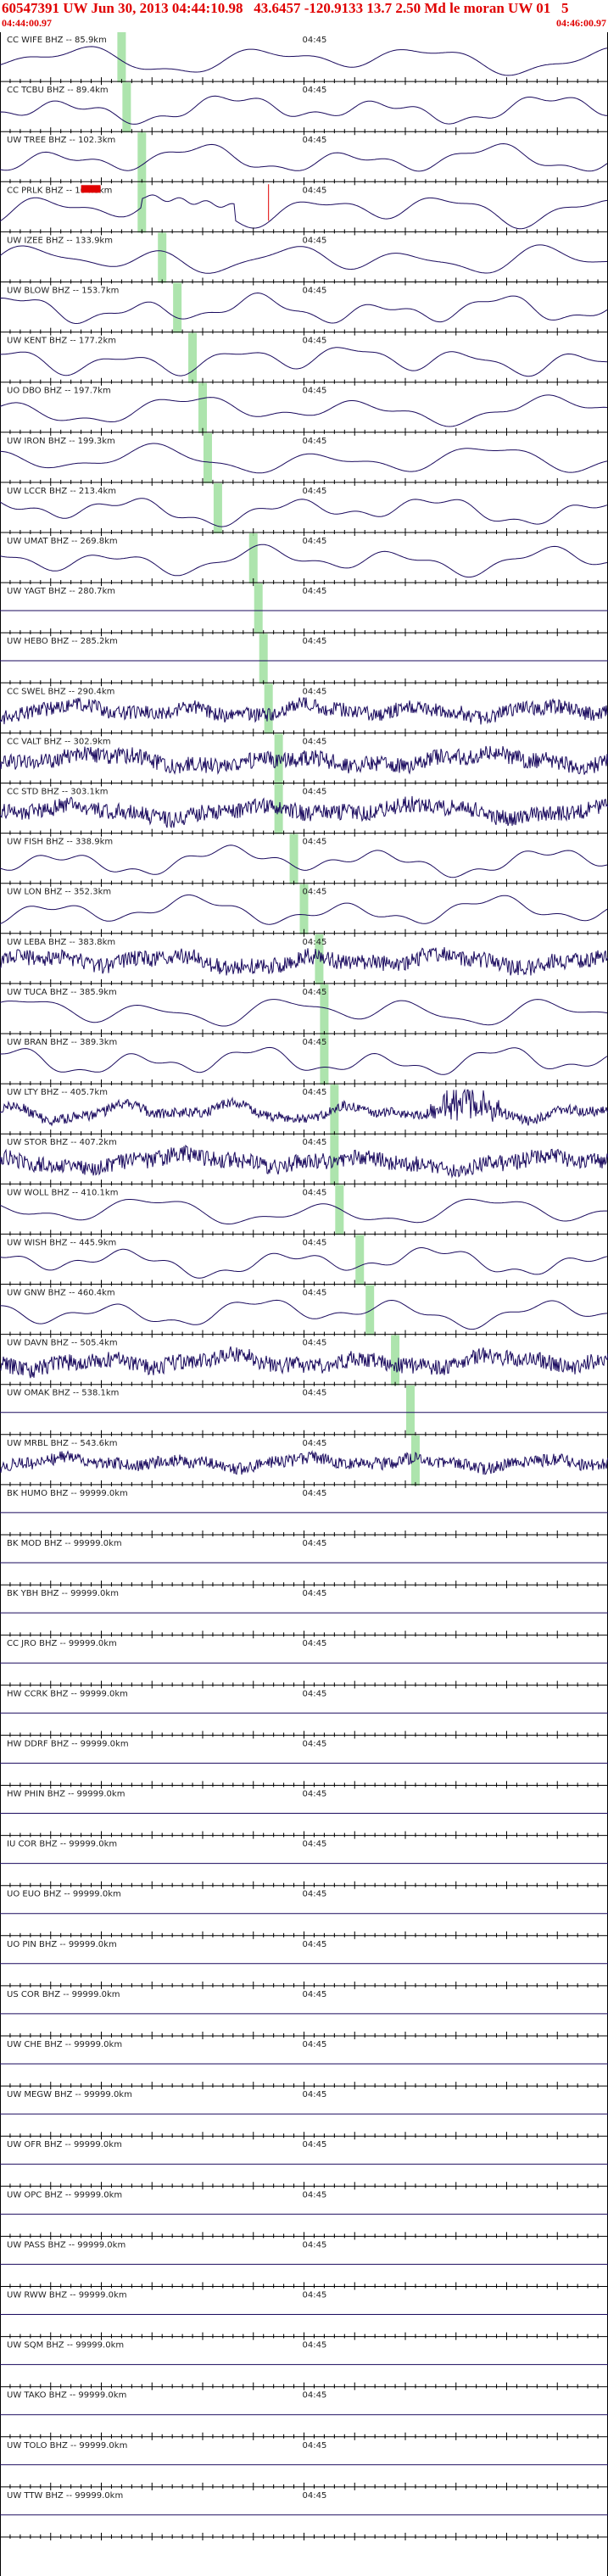 The height and width of the screenshot is (2576, 608). Describe the element at coordinates (61, 491) in the screenshot. I see `station-label: UW LCCR BHZ -- 213.4km` at that location.